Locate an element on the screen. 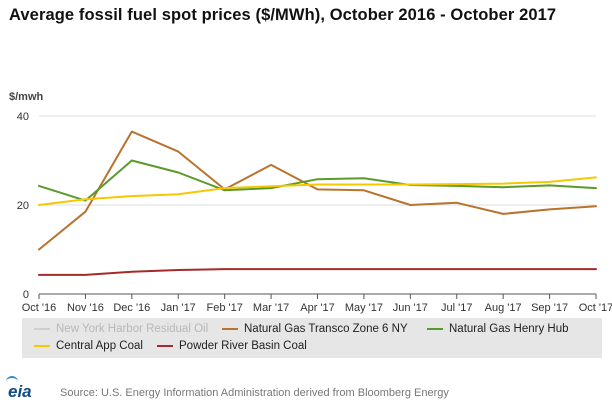  series-line-powder_river is located at coordinates (317, 272).